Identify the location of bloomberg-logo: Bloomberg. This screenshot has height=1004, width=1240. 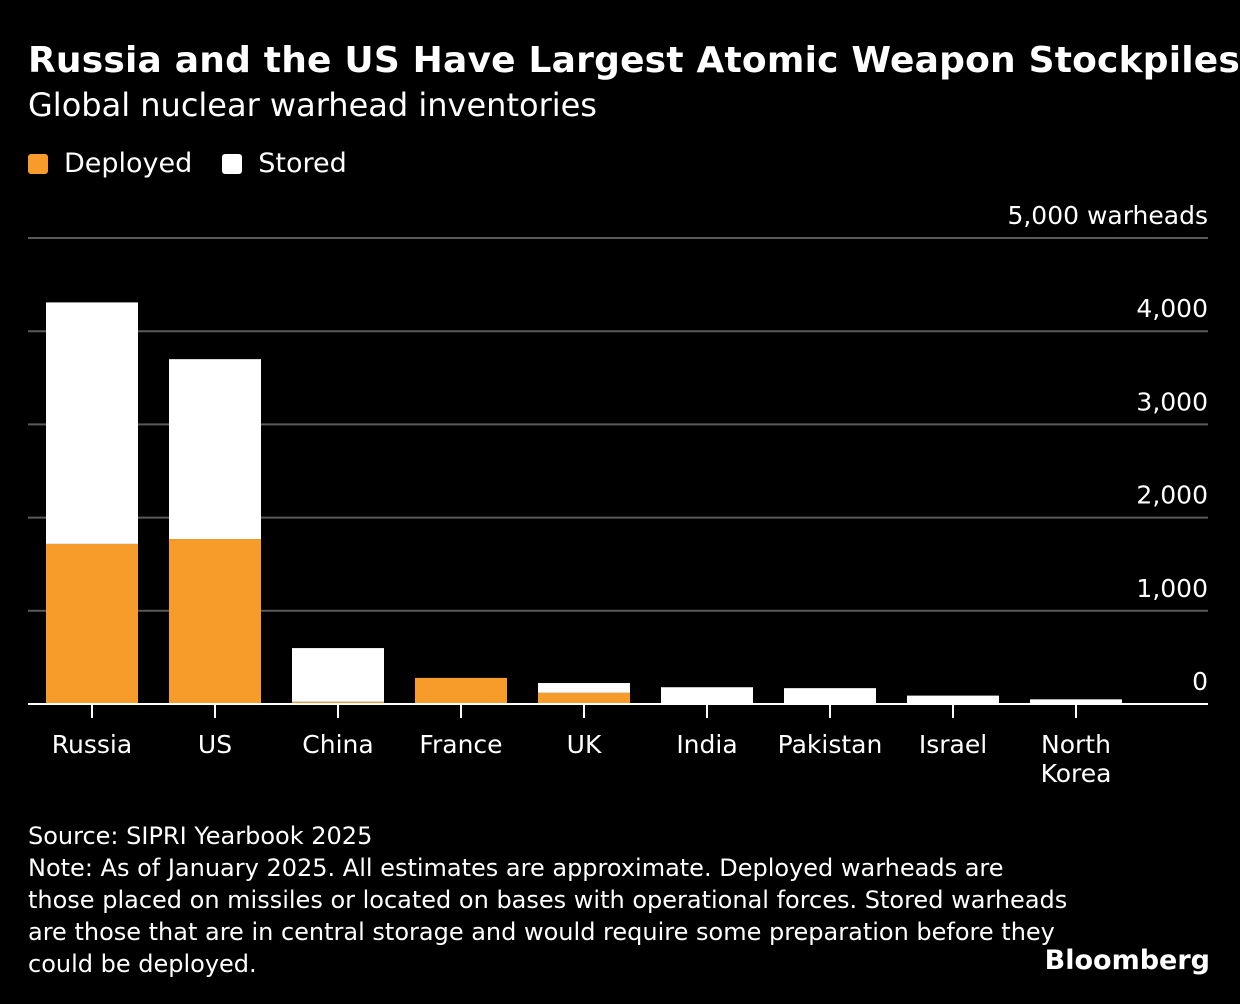
(1127, 960).